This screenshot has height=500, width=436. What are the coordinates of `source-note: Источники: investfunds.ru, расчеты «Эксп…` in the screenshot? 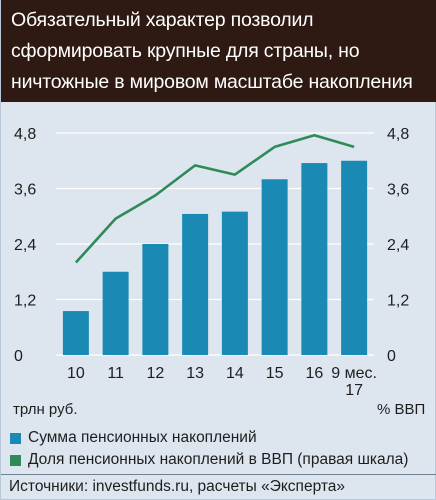 It's located at (177, 486).